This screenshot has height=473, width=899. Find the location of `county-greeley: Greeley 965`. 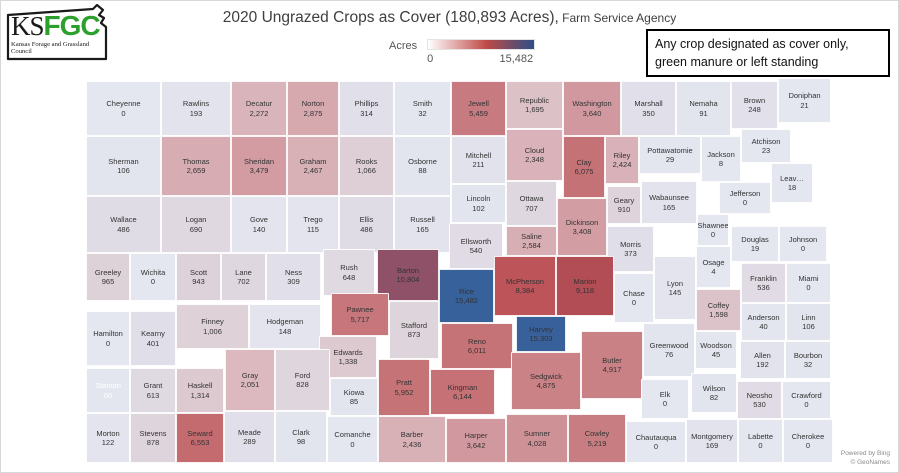

county-greeley: Greeley 965 is located at coordinates (108, 277).